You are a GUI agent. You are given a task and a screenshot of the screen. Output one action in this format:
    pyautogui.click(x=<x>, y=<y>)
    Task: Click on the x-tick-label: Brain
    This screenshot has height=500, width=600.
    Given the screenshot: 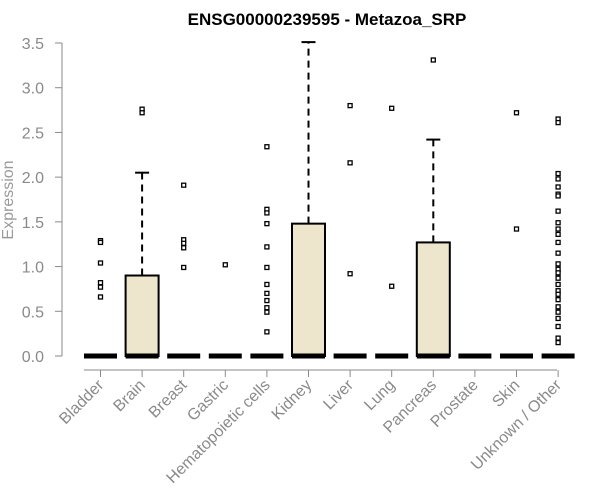 What is the action you would take?
    pyautogui.click(x=129, y=396)
    